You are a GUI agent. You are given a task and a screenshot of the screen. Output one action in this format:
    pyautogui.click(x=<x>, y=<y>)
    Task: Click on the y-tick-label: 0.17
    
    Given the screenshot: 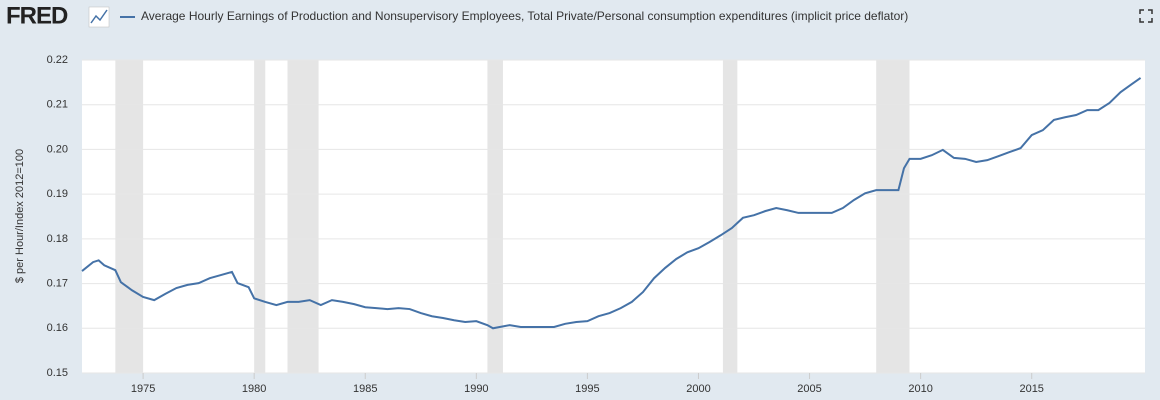 What is the action you would take?
    pyautogui.click(x=57, y=283)
    